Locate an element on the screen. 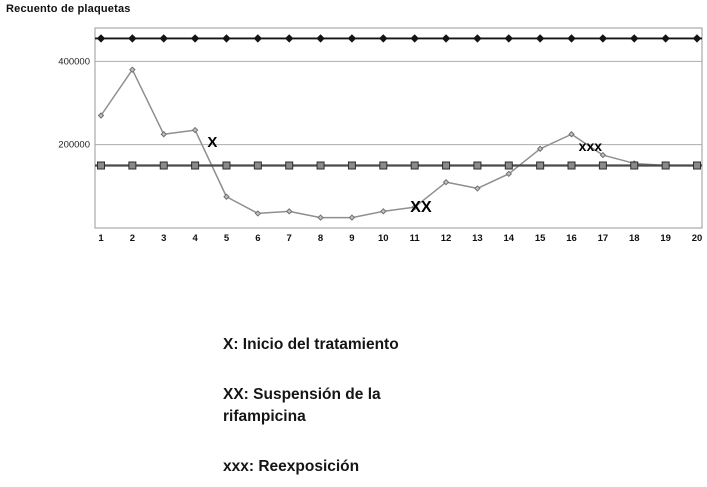 This screenshot has height=487, width=707. svg-text: 4 is located at coordinates (195, 238).